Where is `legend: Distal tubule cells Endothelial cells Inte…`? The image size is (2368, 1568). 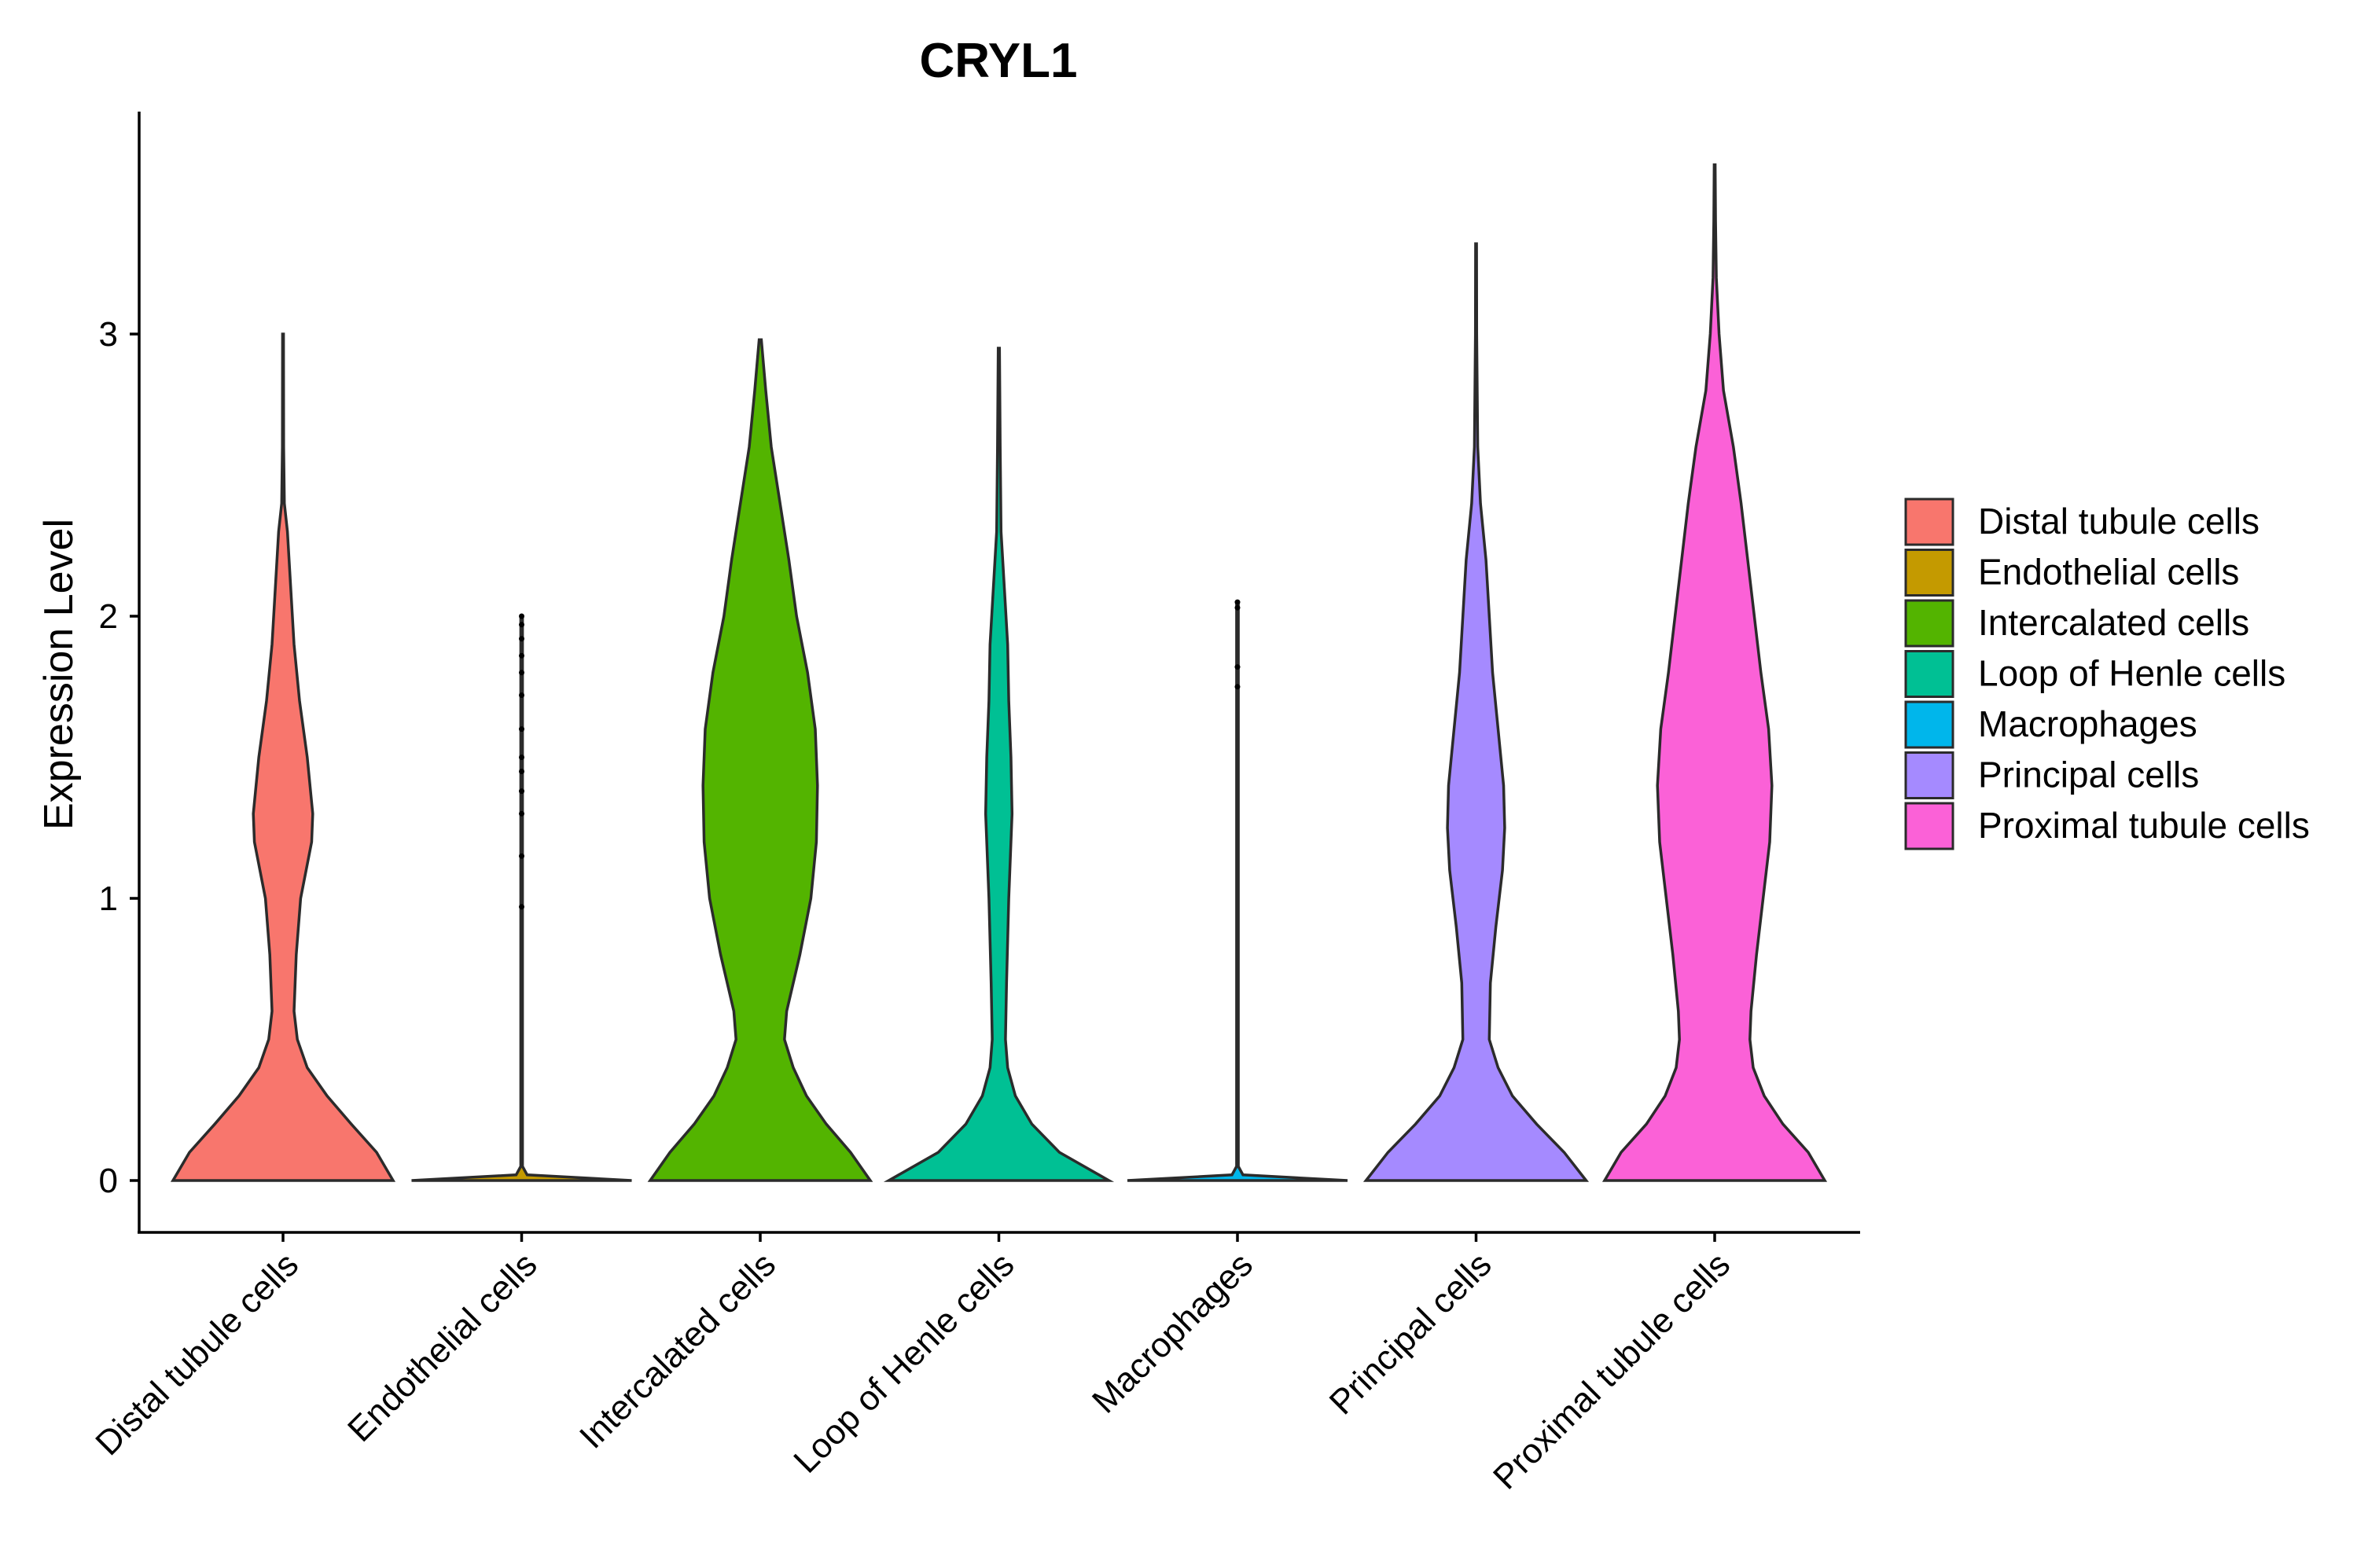
legend: Distal tubule cells Endothelial cells Inte… is located at coordinates (2107, 674).